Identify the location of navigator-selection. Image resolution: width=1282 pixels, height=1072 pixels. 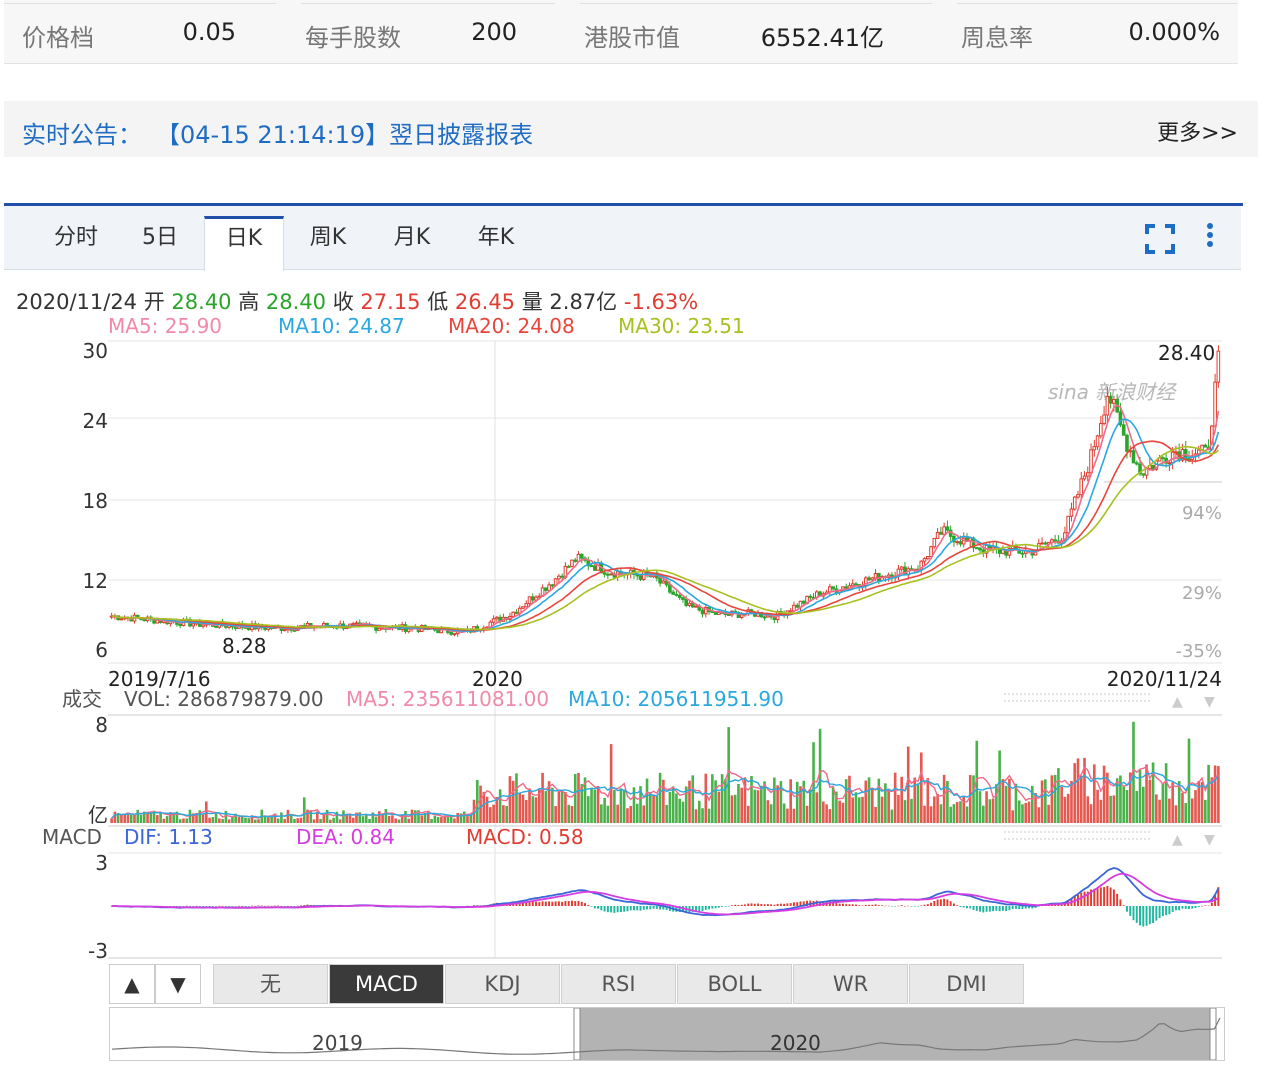
(895, 1034).